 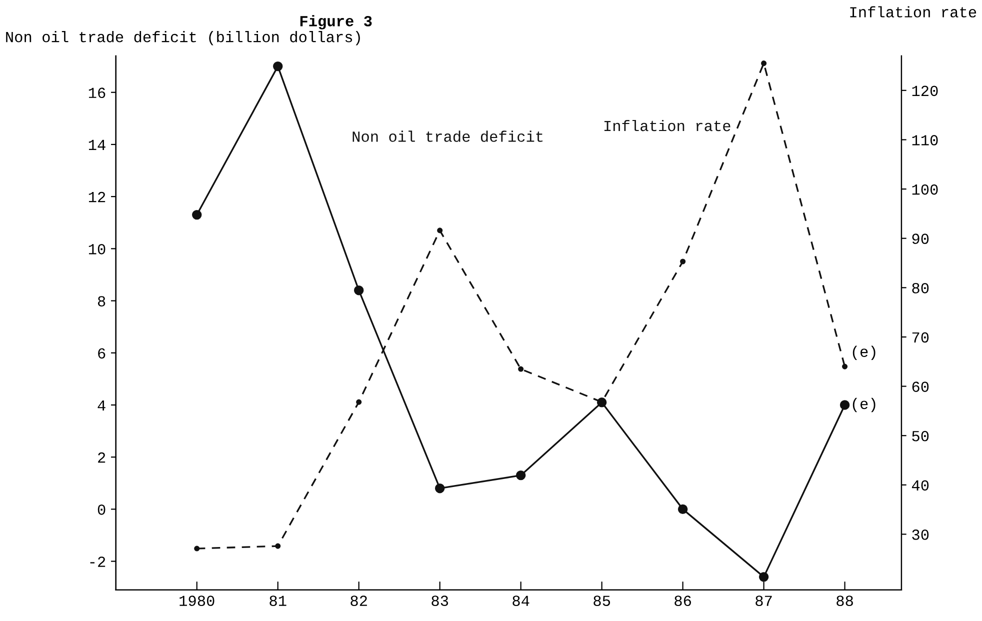 What do you see at coordinates (336, 22) in the screenshot?
I see `chart-title: Figure 3` at bounding box center [336, 22].